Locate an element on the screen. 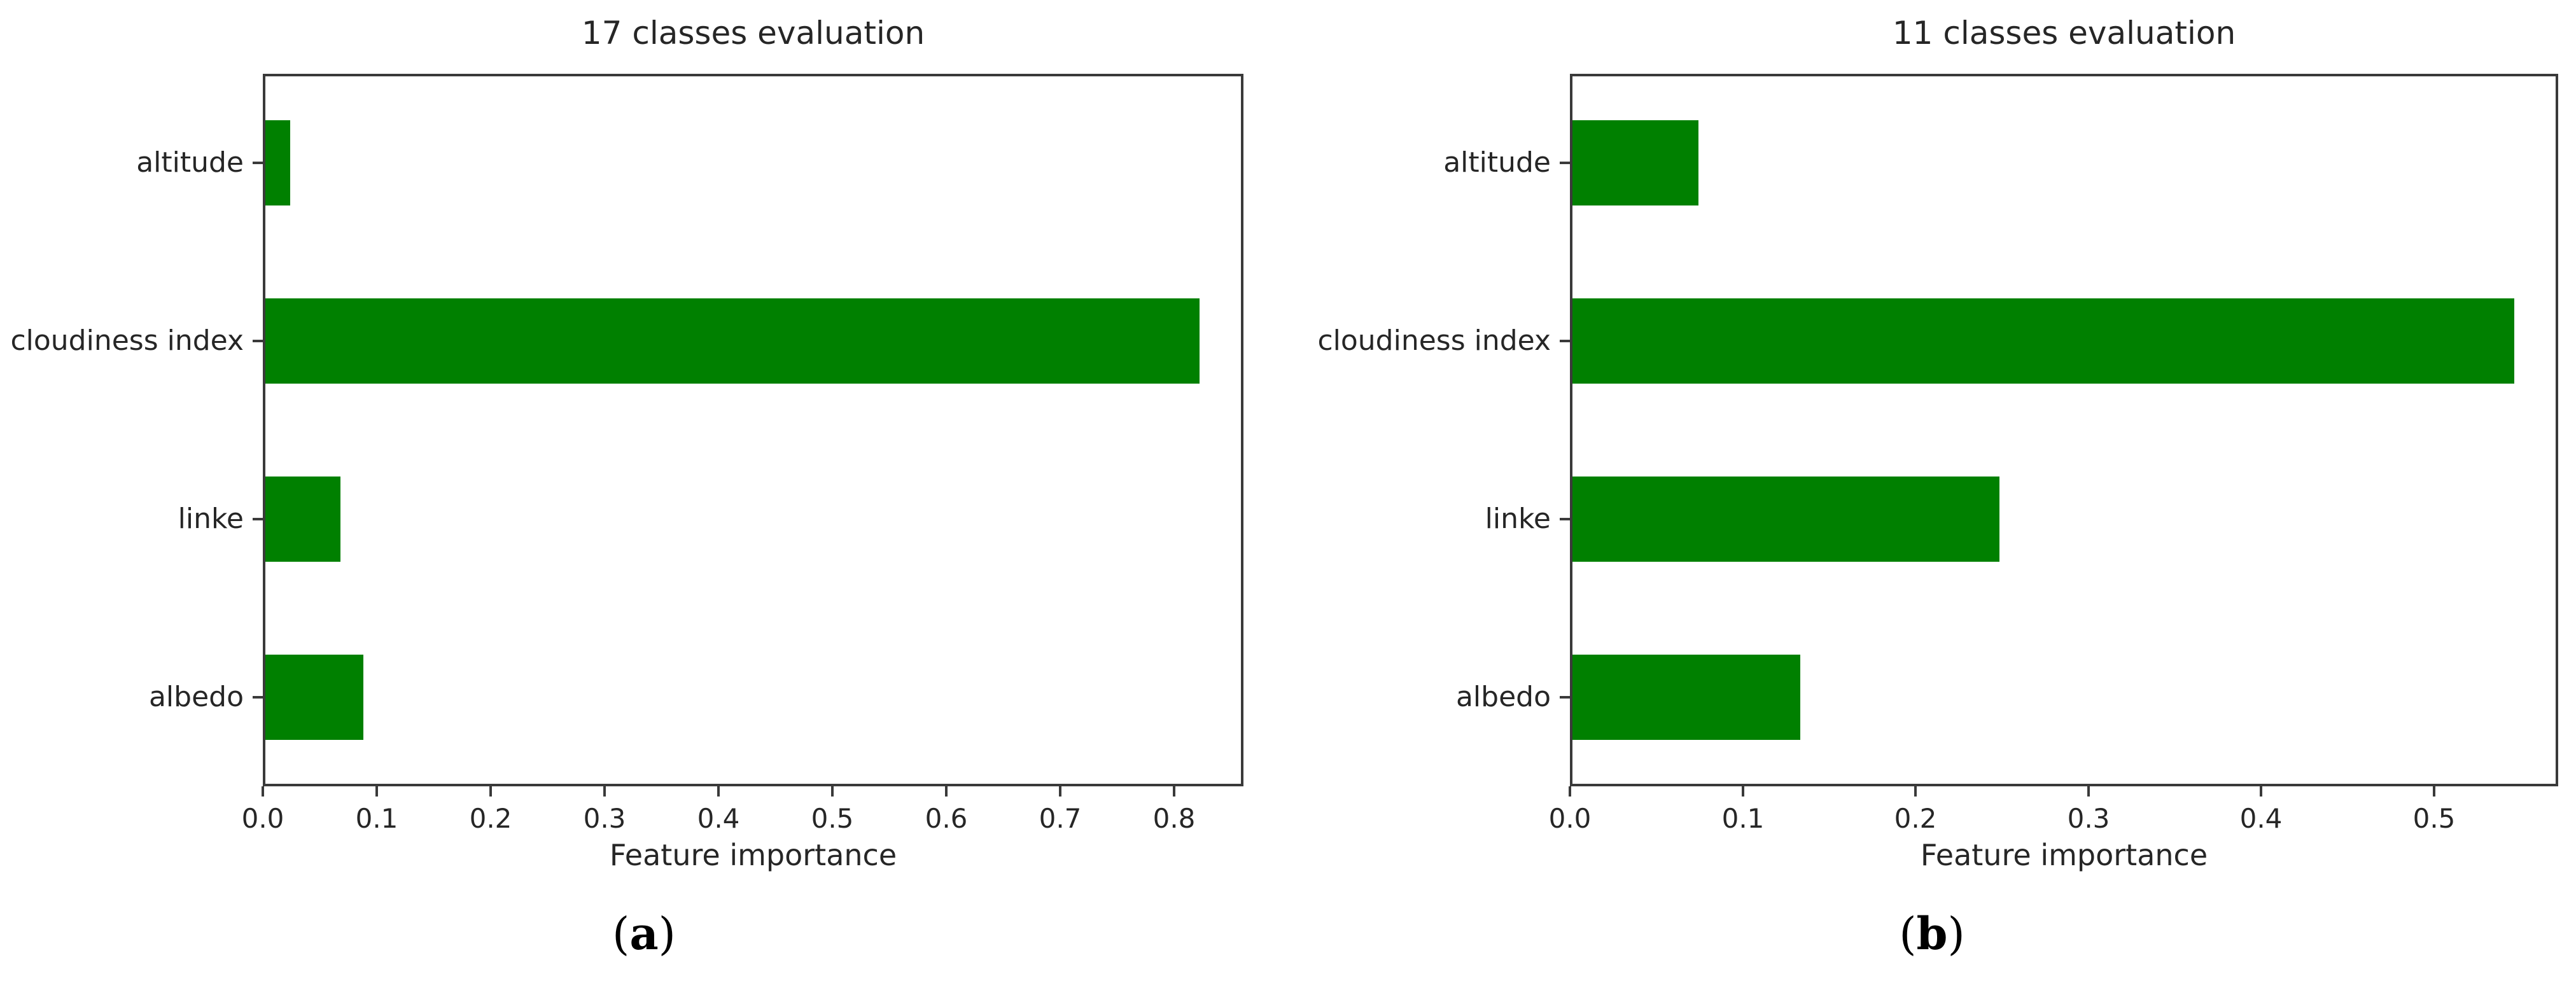 This screenshot has height=981, width=2576. caption-a-letter: a is located at coordinates (644, 933).